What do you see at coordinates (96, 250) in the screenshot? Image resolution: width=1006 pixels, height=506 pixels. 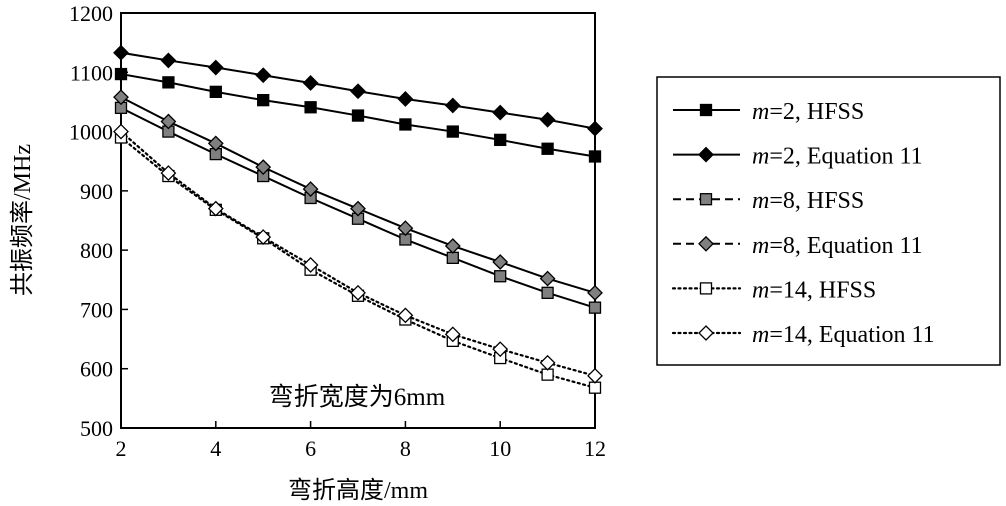 I see `y-tick-label: 800` at bounding box center [96, 250].